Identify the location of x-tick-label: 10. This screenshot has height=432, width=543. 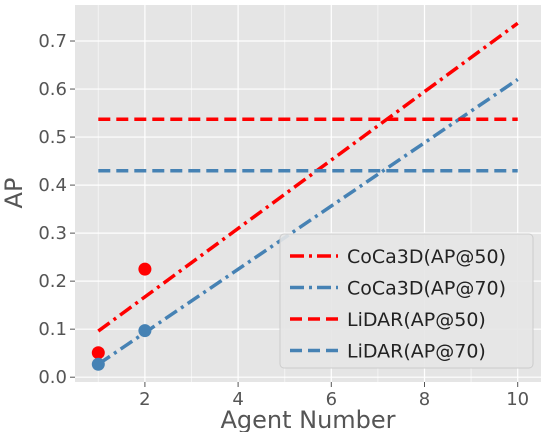
(517, 399).